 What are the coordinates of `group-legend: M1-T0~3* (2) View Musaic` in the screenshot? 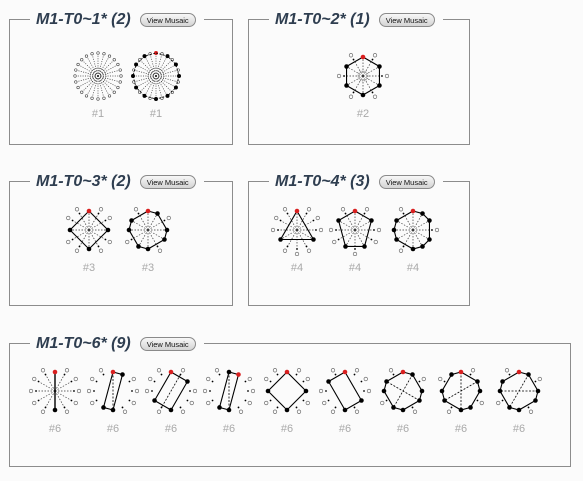 It's located at (117, 182).